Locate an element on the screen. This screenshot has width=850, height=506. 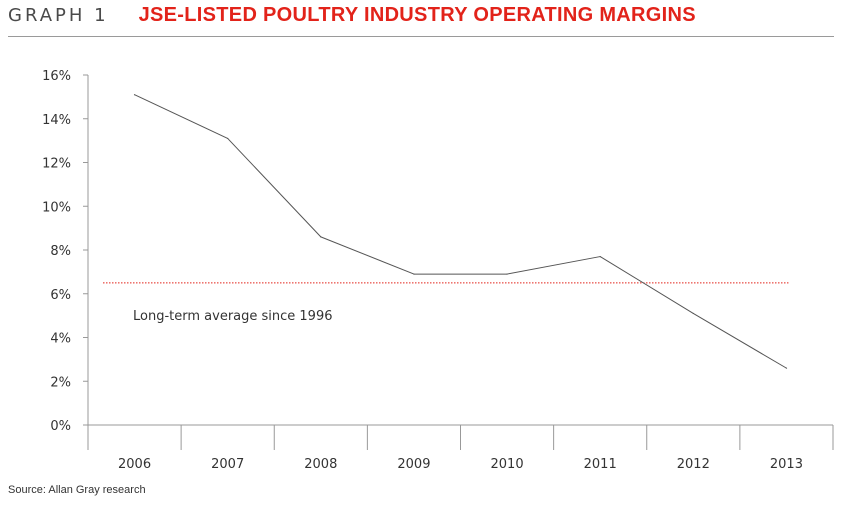
y-tick-label: 8% is located at coordinates (60, 251).